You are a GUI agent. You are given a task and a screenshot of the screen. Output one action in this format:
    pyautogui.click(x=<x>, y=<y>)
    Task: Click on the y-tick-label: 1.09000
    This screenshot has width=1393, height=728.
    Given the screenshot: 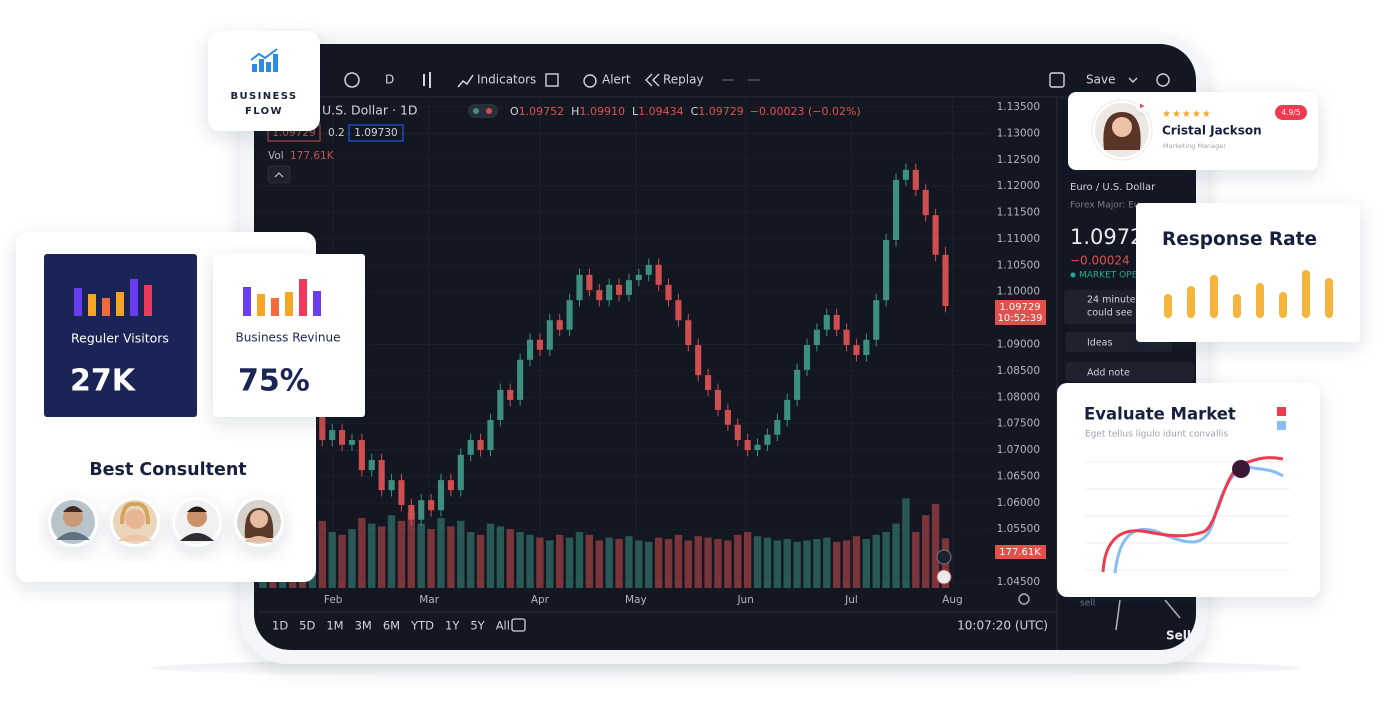 What is the action you would take?
    pyautogui.click(x=1018, y=345)
    